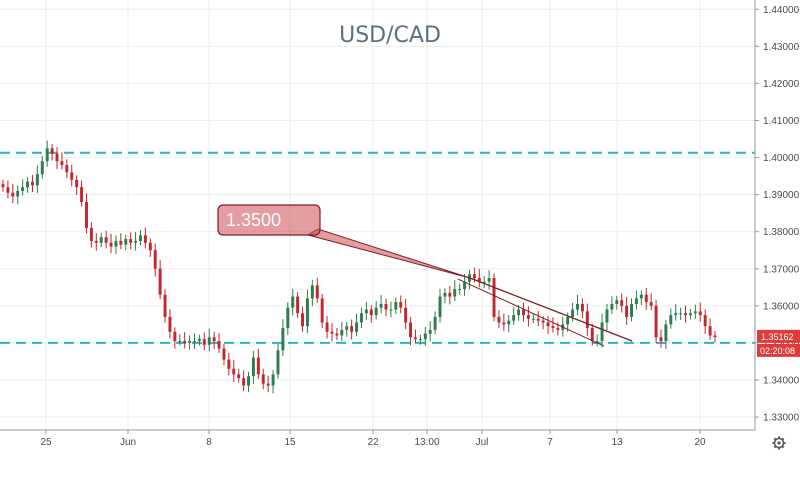 The image size is (800, 478). Describe the element at coordinates (781, 195) in the screenshot. I see `price-tick-label: 1.39000` at that location.